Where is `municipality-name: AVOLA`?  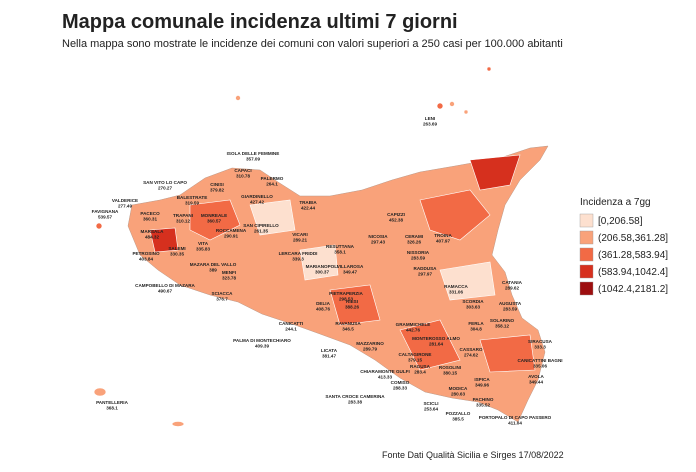
municipality-name: AVOLA is located at coordinates (536, 376).